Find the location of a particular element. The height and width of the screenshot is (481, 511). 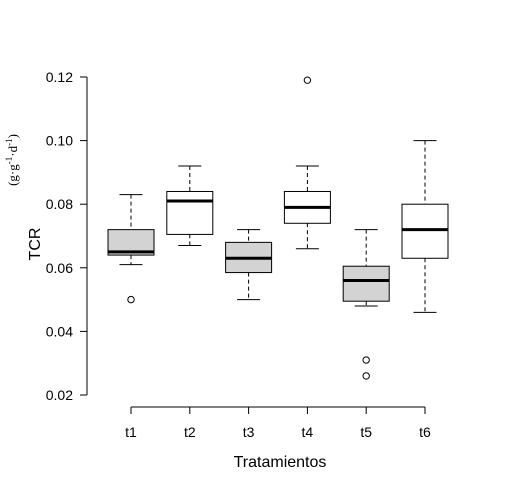

y-tick-label: 0.12 is located at coordinates (59, 77).